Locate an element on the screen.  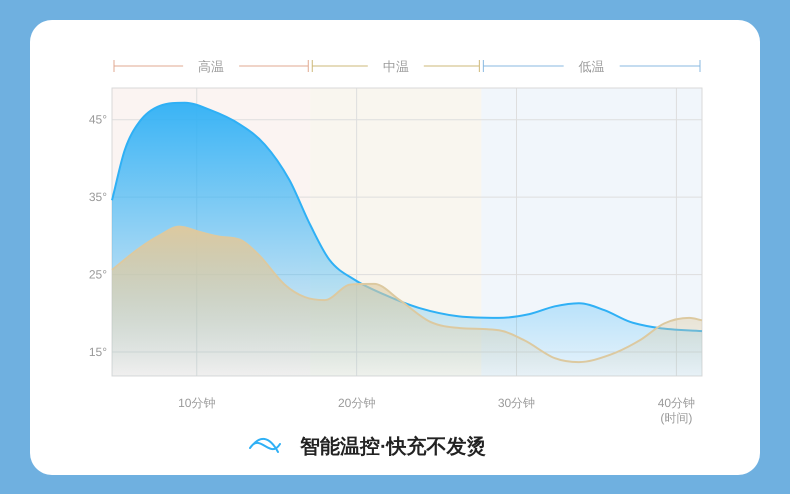
y-tick-label: 35° is located at coordinates (98, 197).